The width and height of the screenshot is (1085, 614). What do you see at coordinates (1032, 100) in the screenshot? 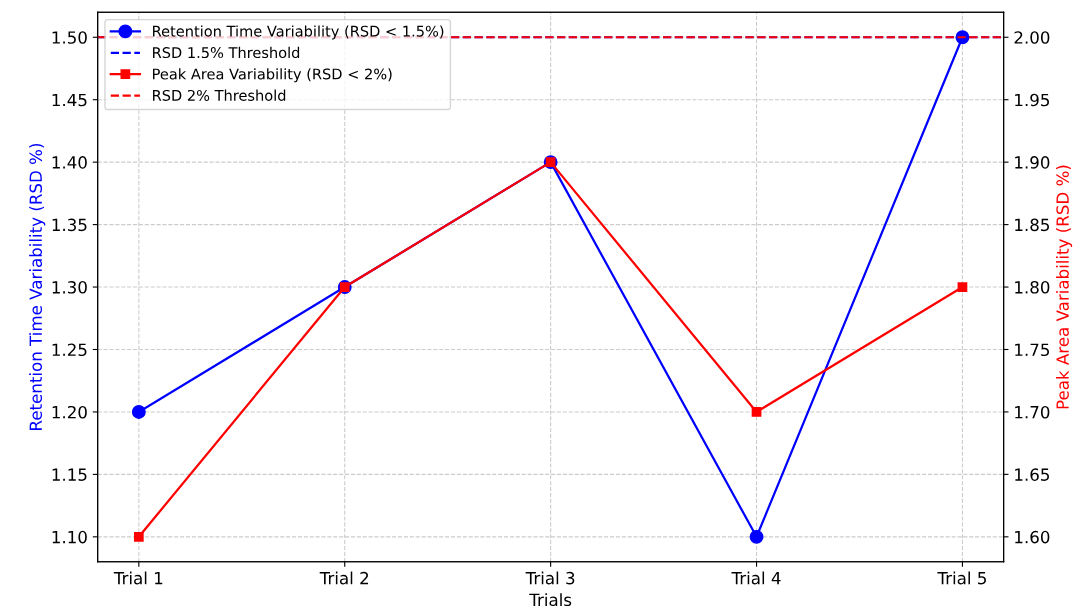
I see `y2-tick-label: 1.95` at bounding box center [1032, 100].